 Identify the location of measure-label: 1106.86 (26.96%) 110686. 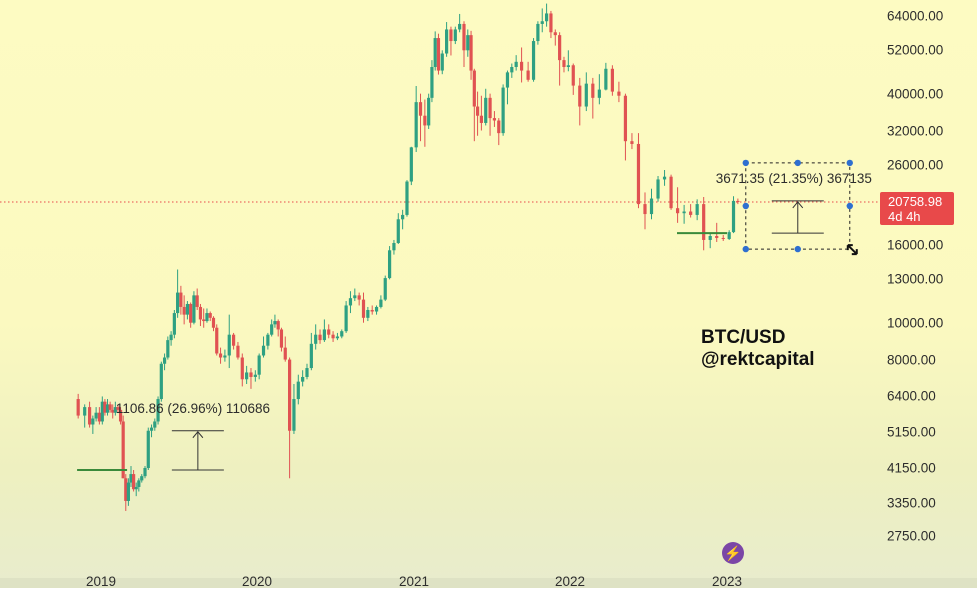
(192, 408).